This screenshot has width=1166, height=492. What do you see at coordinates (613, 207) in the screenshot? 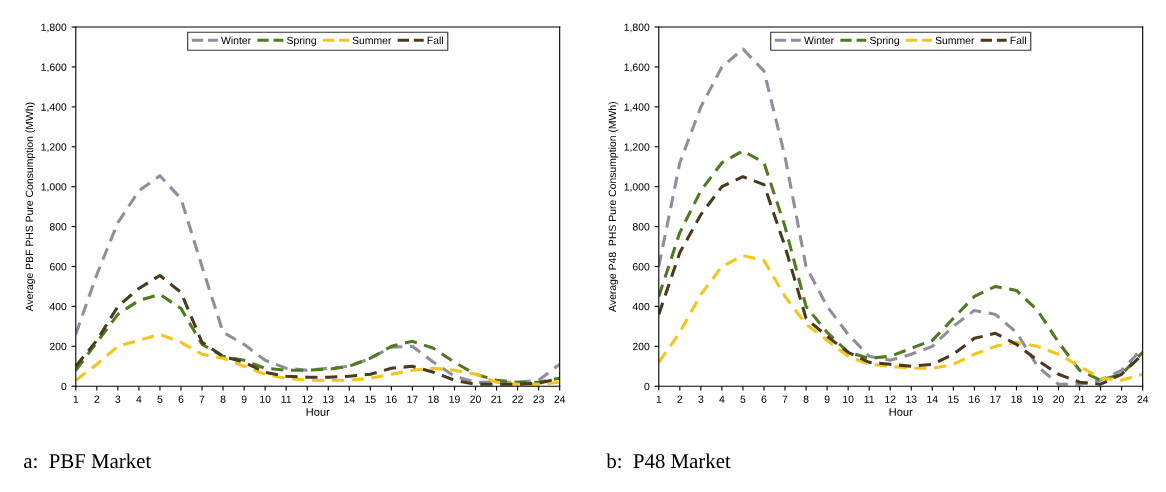
I see `y-axis-title: Average P48 PHS Pure Consumption (MWh)` at bounding box center [613, 207].